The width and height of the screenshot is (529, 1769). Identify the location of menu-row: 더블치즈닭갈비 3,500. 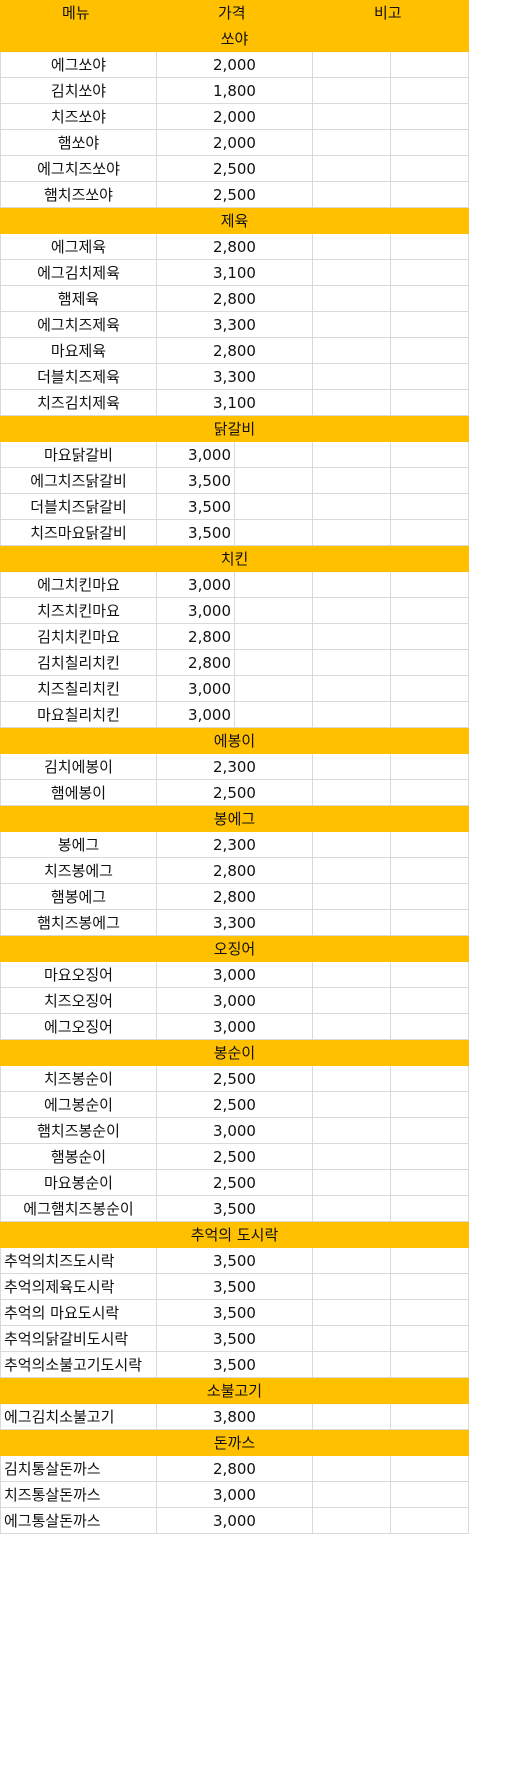
(234, 507).